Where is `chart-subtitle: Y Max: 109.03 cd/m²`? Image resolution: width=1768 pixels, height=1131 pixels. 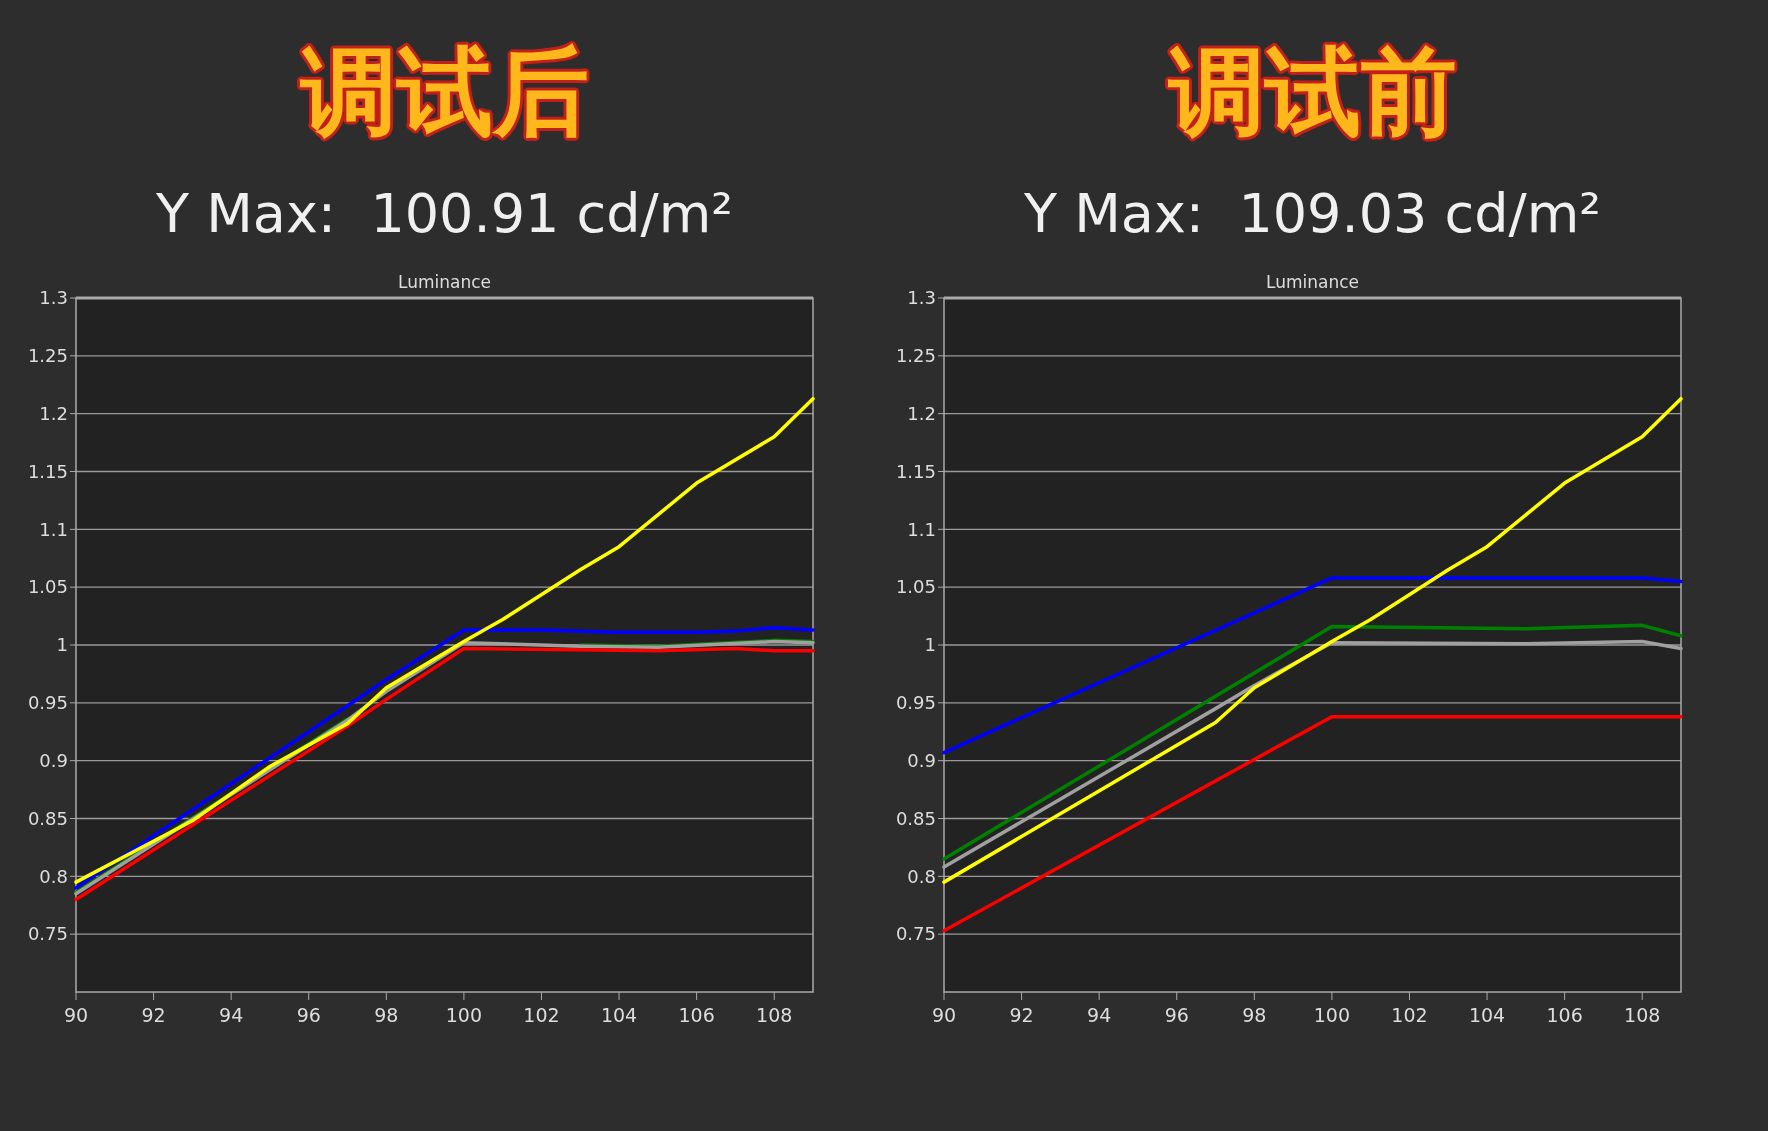 chart-subtitle: Y Max: 109.03 cd/m² is located at coordinates (1312, 213).